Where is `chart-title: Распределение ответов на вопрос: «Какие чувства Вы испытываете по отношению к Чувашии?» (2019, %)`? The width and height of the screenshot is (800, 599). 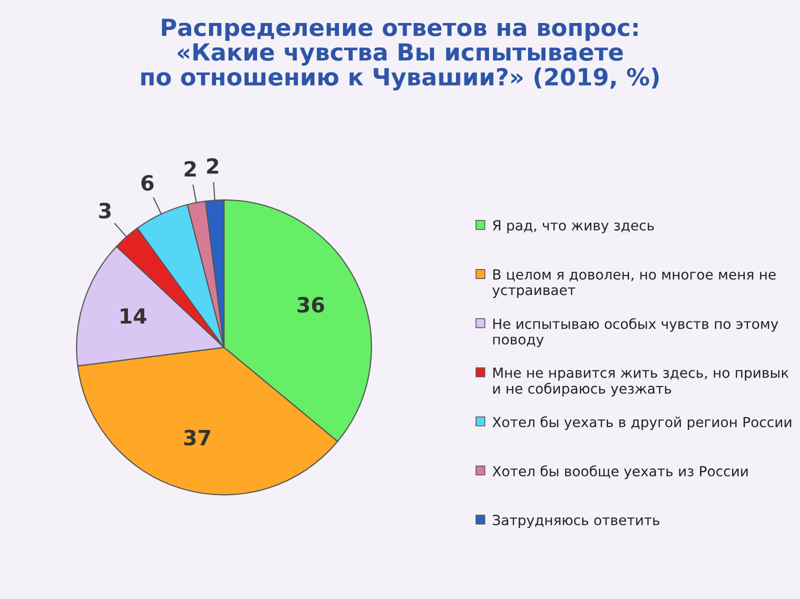
chart-title: Распределение ответов на вопрос: «Какие чувства Вы испытываете по отношению к Чувашии?» (2019, %) is located at coordinates (400, 54).